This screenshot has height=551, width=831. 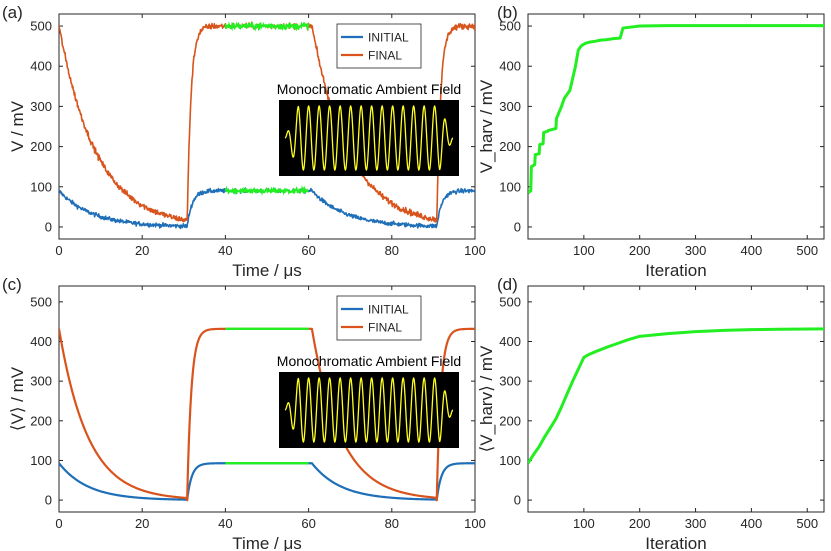 What do you see at coordinates (267, 26) in the screenshot?
I see `series-highlight-final` at bounding box center [267, 26].